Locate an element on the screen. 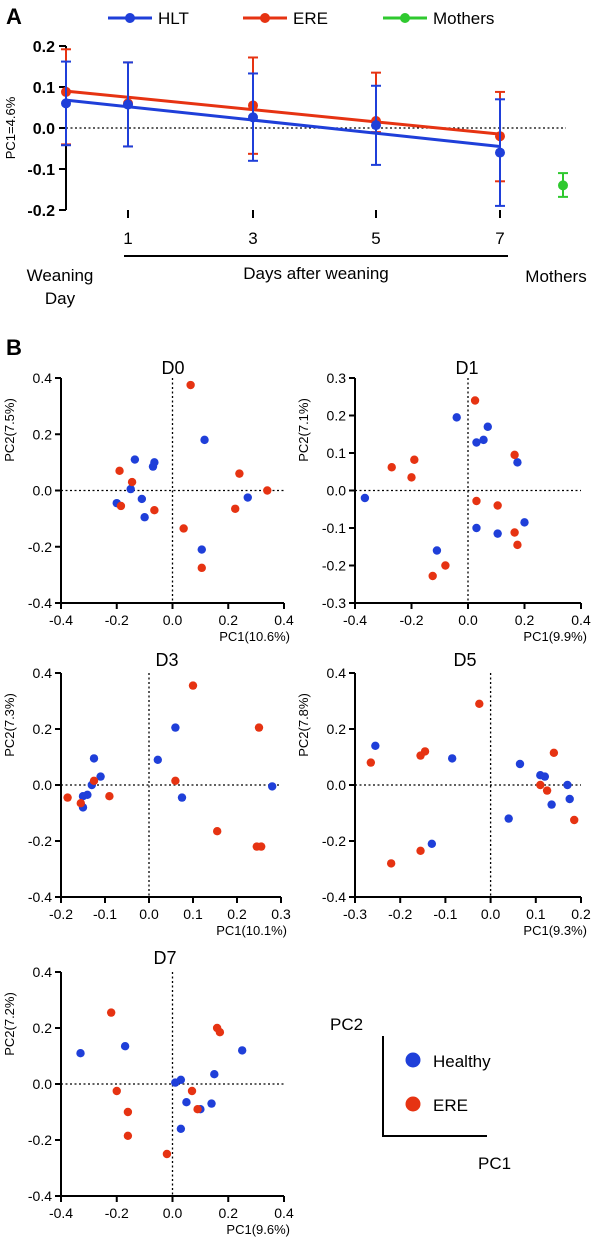 The image size is (598, 1245). key-axes is located at coordinates (434, 1086).